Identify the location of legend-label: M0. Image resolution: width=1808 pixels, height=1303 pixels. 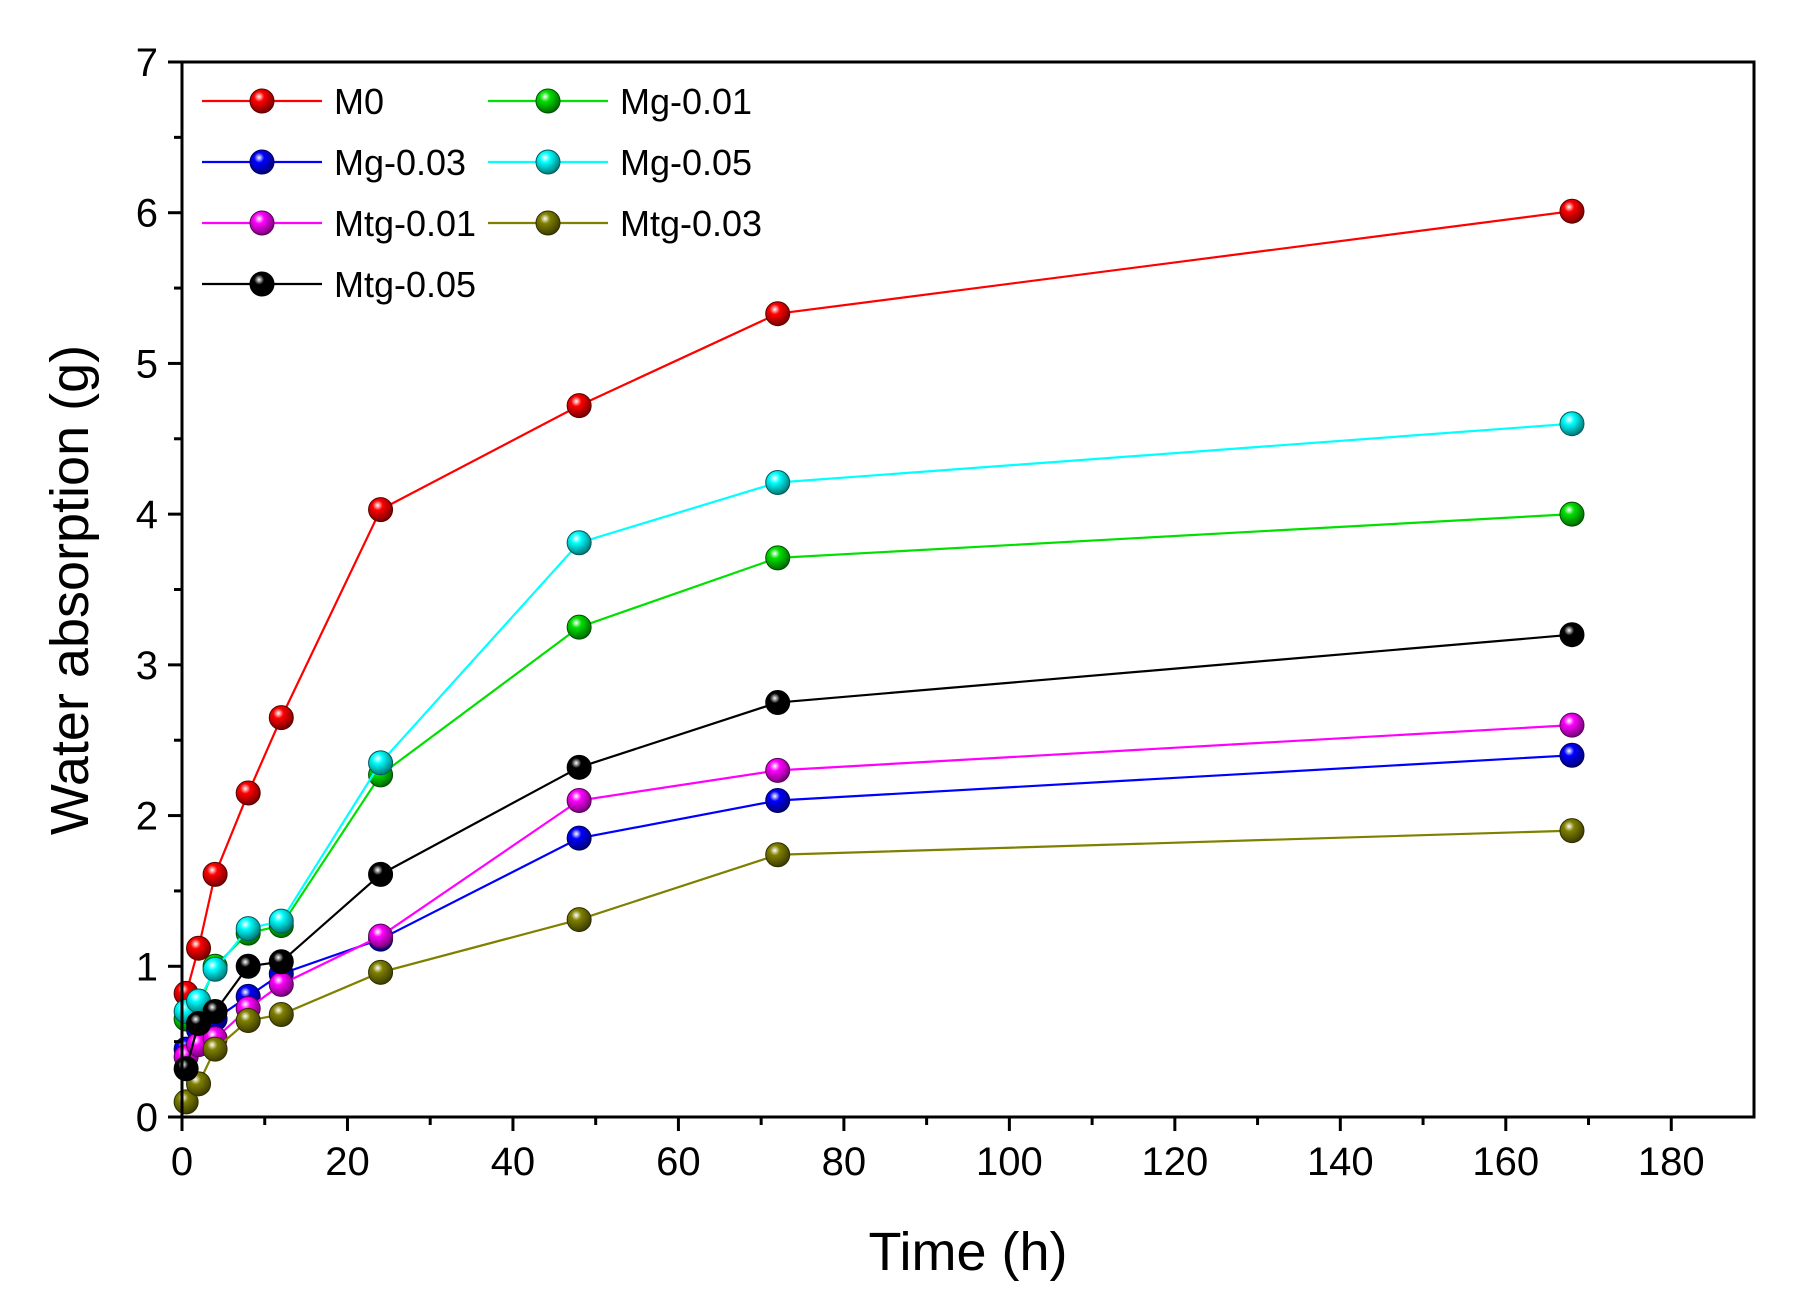
(359, 101).